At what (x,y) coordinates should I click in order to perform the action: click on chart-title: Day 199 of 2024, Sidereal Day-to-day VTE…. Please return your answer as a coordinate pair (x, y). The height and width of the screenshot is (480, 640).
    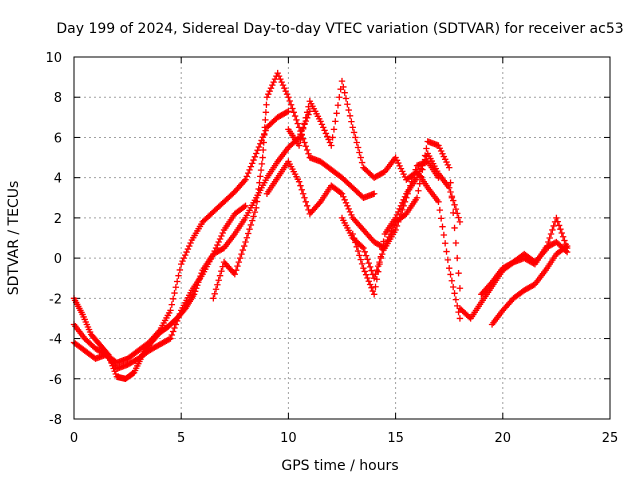
    Looking at the image, I should click on (339, 29).